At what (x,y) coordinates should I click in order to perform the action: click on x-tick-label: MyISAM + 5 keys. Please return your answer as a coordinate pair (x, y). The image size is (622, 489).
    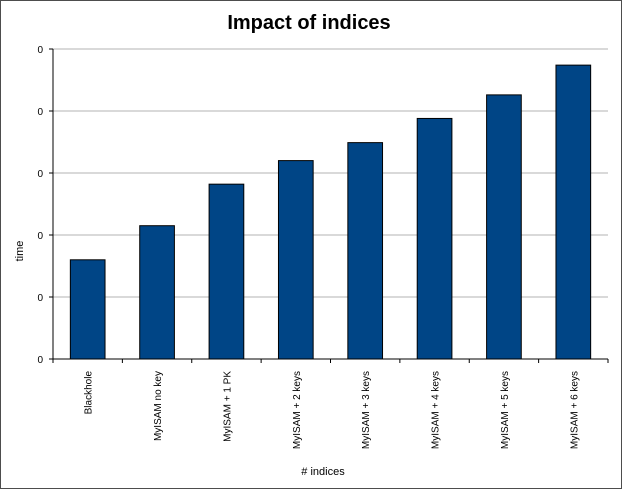
    Looking at the image, I should click on (505, 410).